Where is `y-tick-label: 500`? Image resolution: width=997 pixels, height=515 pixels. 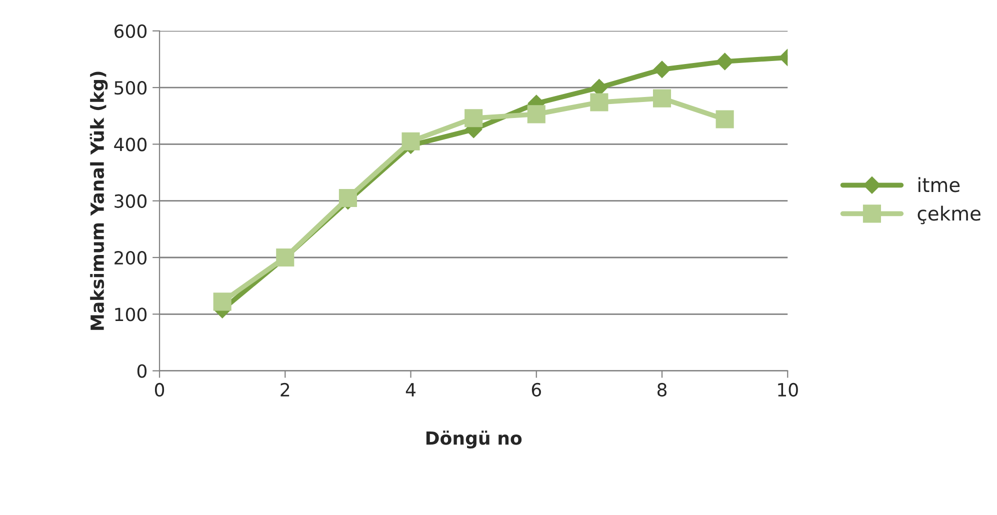
y-tick-label: 500 is located at coordinates (130, 88).